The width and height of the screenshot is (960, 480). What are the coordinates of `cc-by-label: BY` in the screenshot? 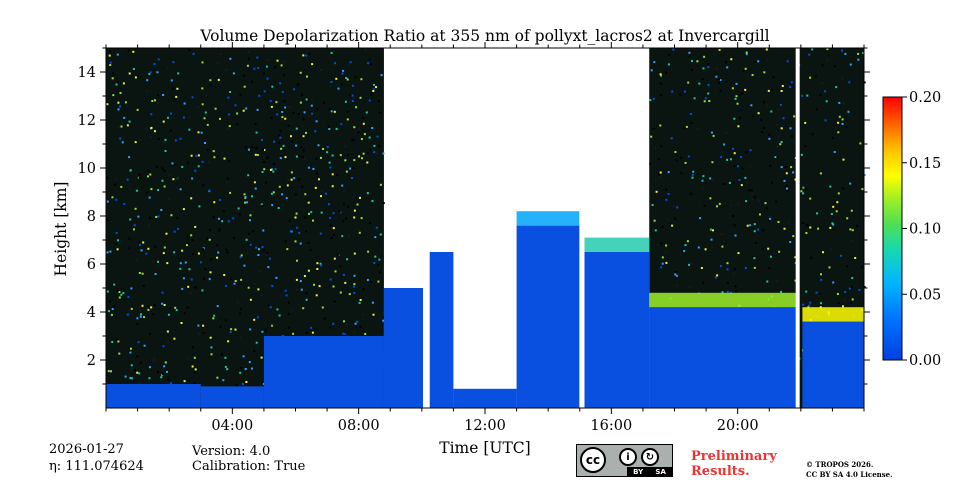 It's located at (638, 471).